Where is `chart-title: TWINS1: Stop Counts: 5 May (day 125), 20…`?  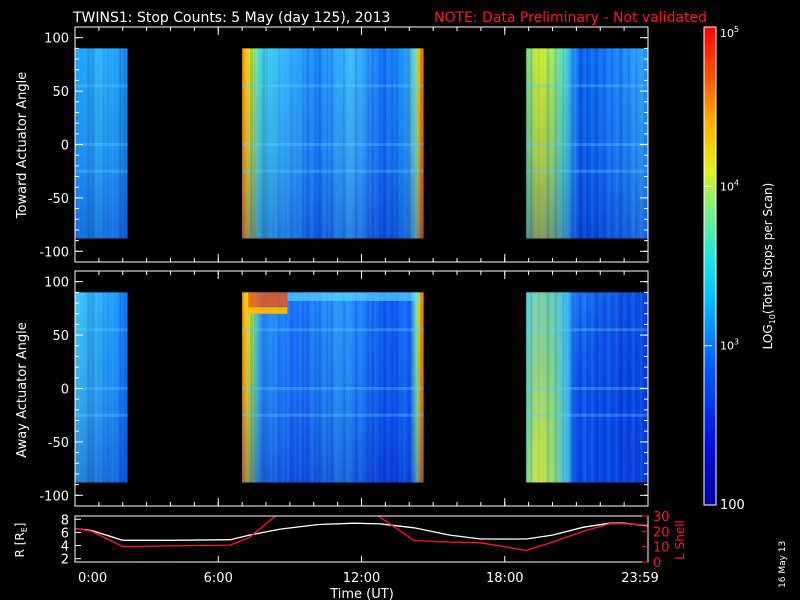 chart-title: TWINS1: Stop Counts: 5 May (day 125), 20… is located at coordinates (231, 18).